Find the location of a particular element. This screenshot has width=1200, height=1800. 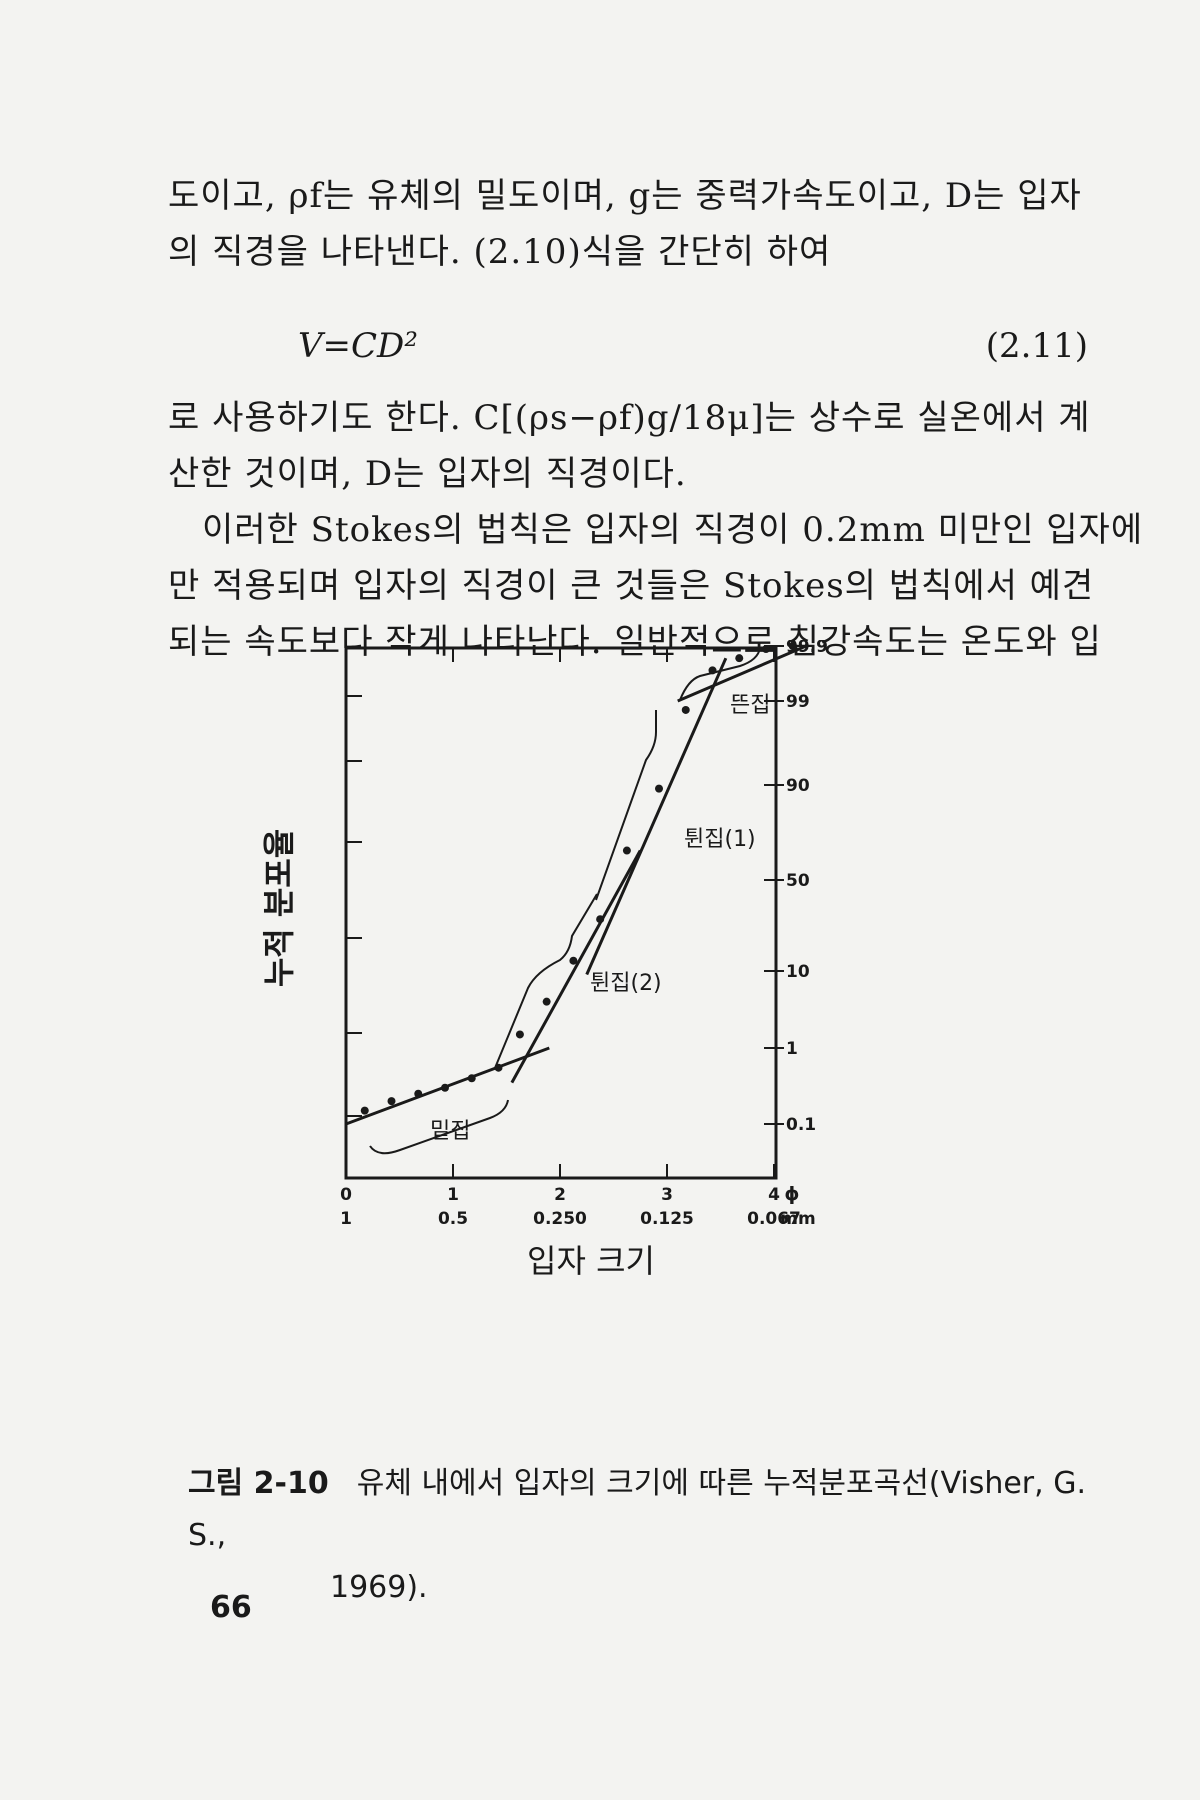

text-line: 만 적용되며 입자의 직경이 큰 것들은 Stokes의 법칙에서 예견 is located at coordinates (631, 586).